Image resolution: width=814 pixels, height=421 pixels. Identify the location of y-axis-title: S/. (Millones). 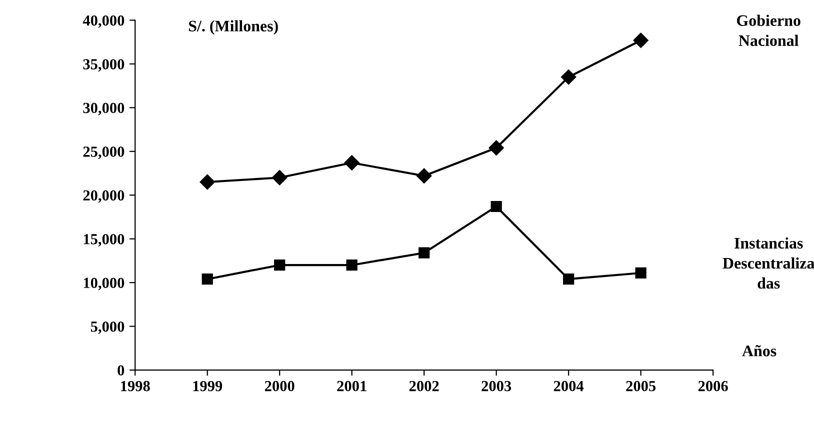
(233, 27).